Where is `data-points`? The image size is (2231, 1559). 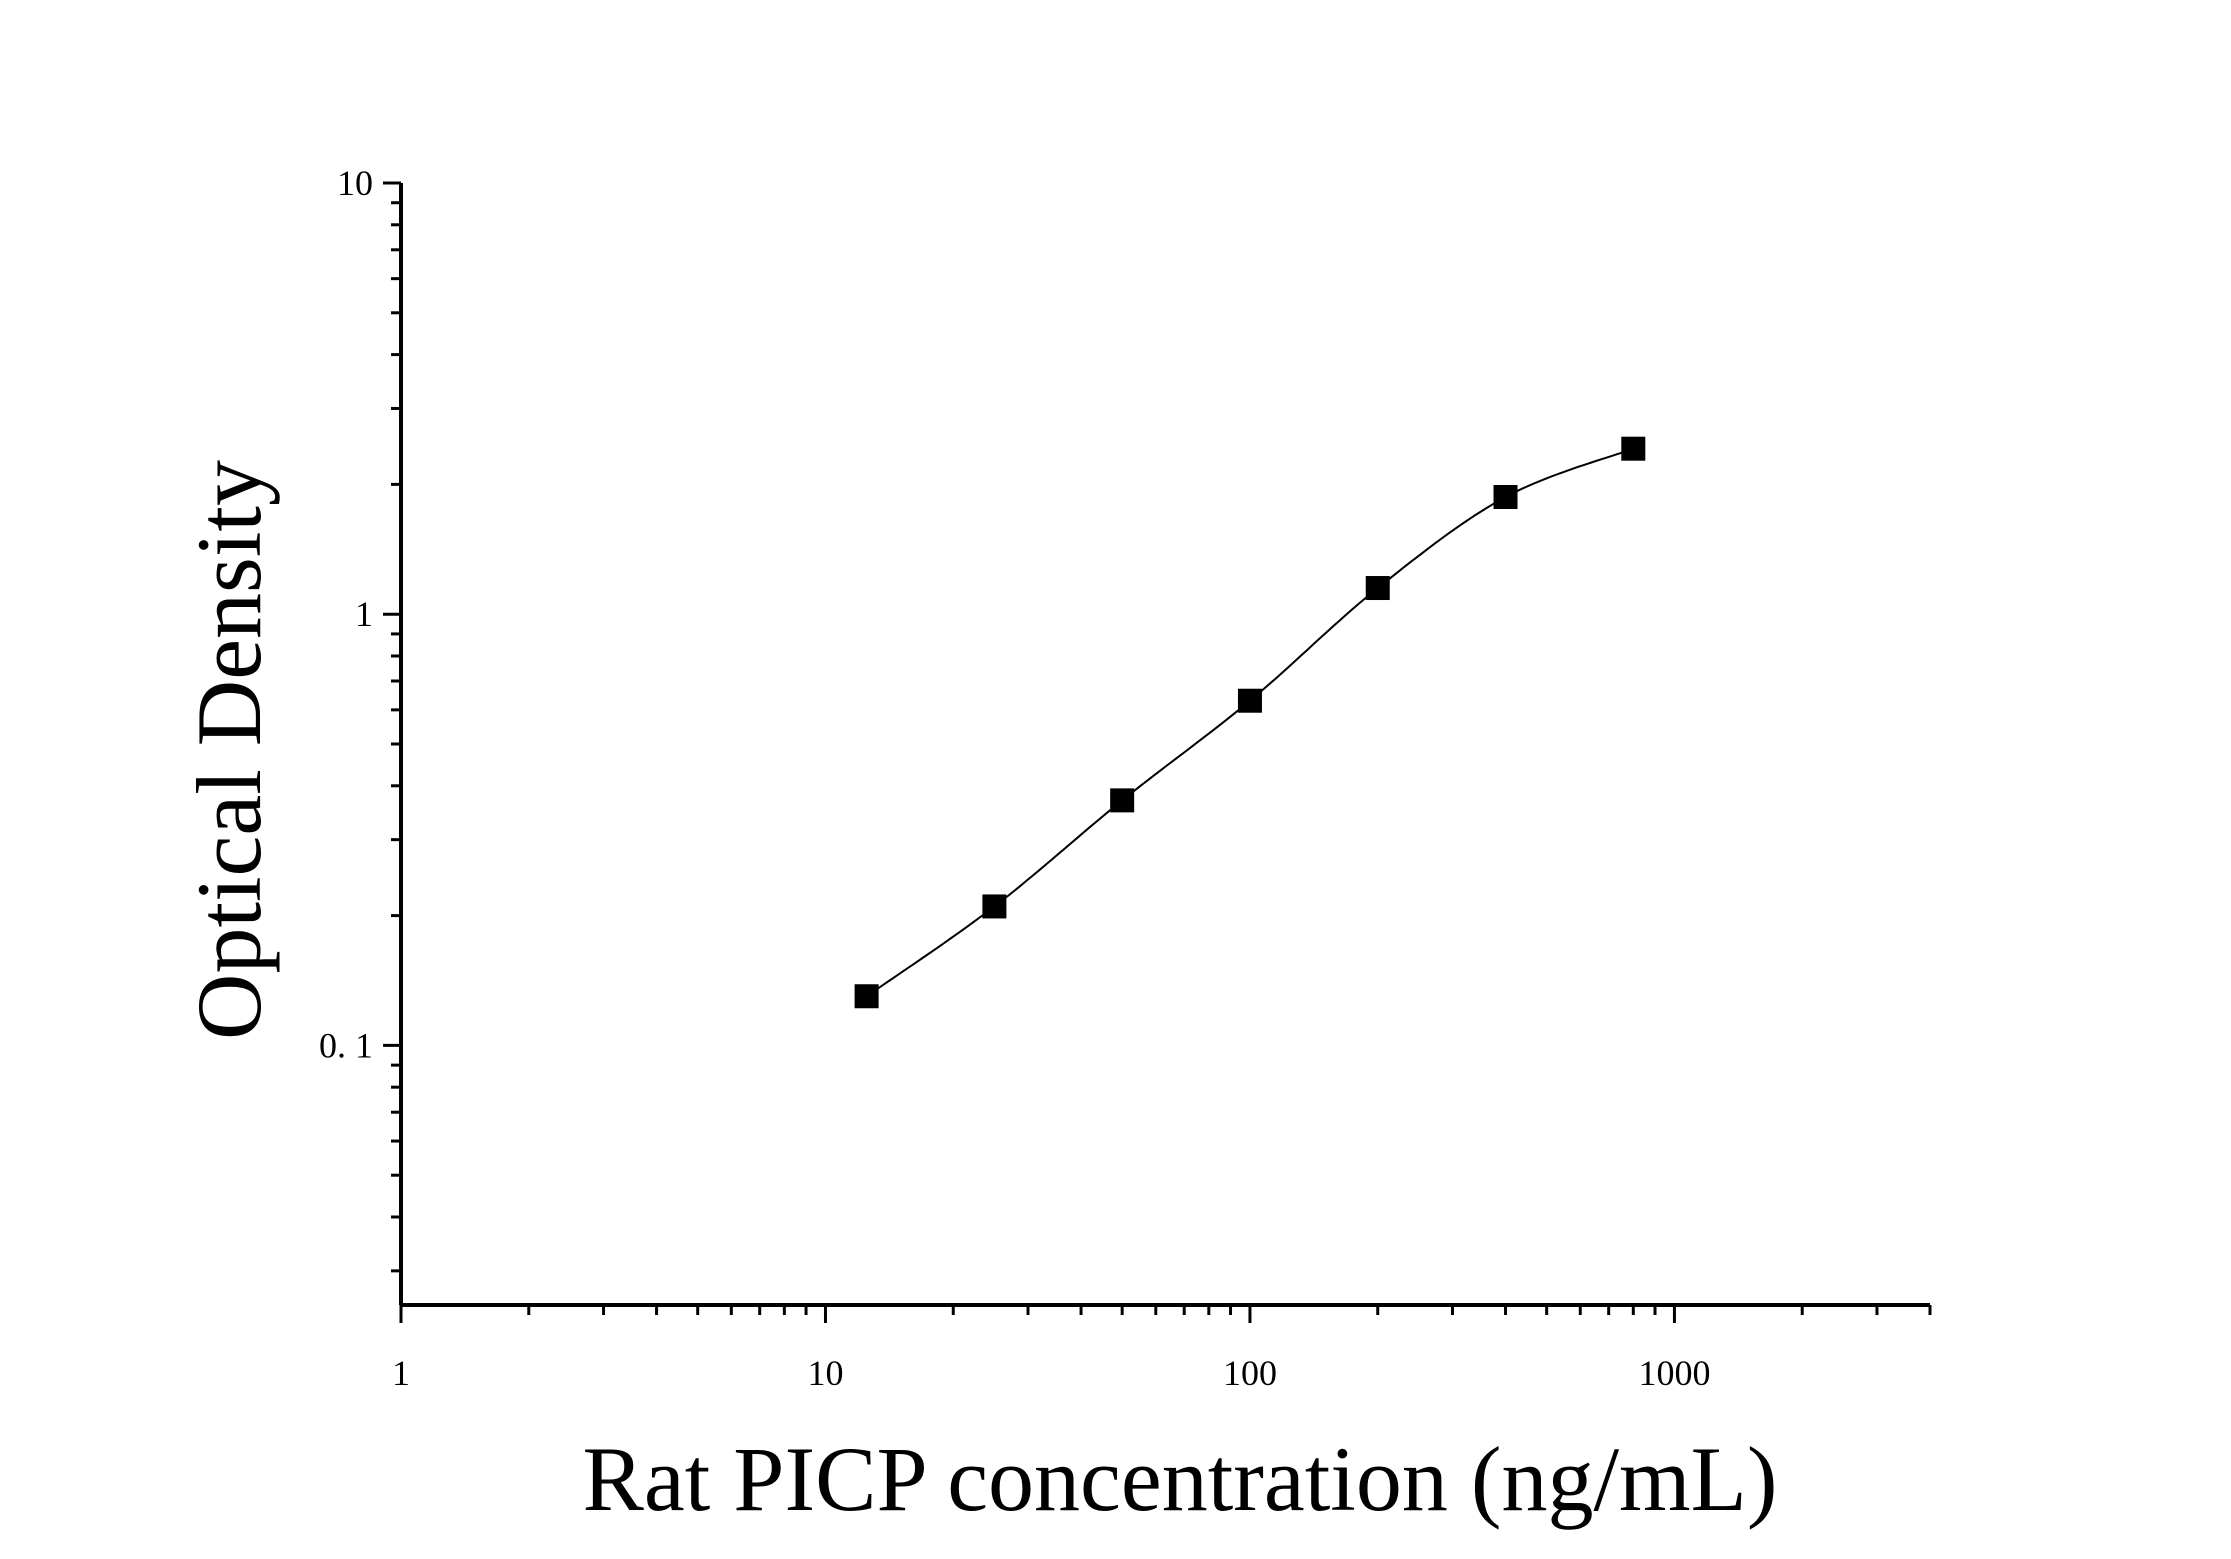
data-points is located at coordinates (1250, 722).